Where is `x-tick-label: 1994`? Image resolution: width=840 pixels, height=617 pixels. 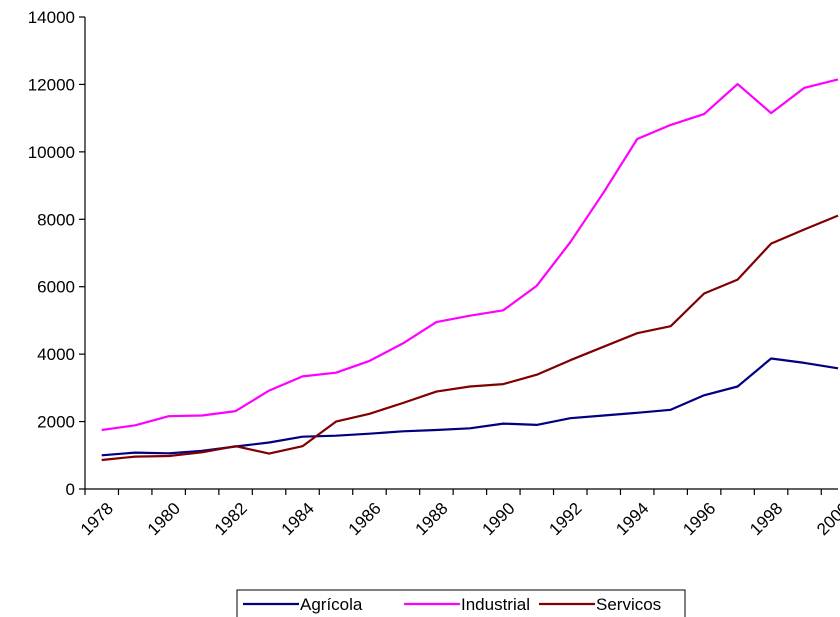
x-tick-label: 1994 is located at coordinates (632, 519).